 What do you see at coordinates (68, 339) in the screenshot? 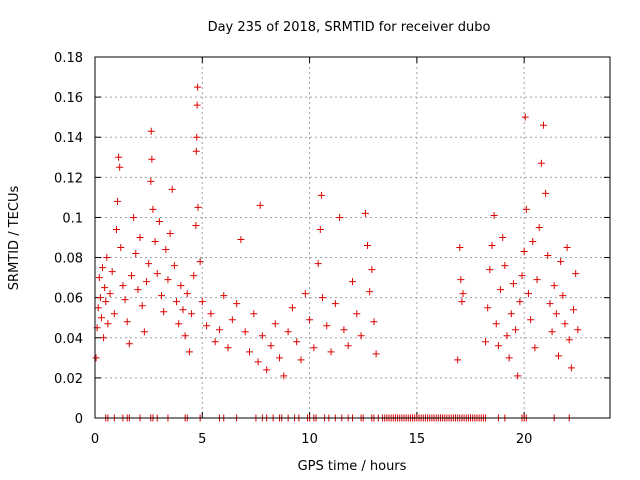
I see `y-tick-label: 0.04` at bounding box center [68, 339].